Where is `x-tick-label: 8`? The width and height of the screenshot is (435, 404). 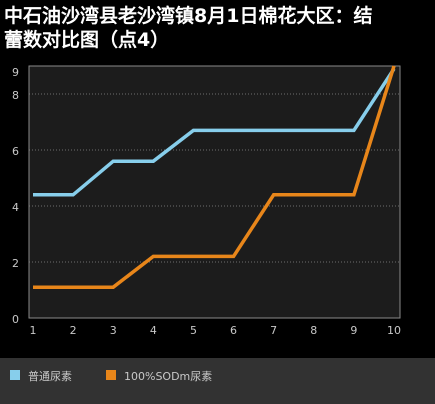
x-tick-label: 8 is located at coordinates (313, 330).